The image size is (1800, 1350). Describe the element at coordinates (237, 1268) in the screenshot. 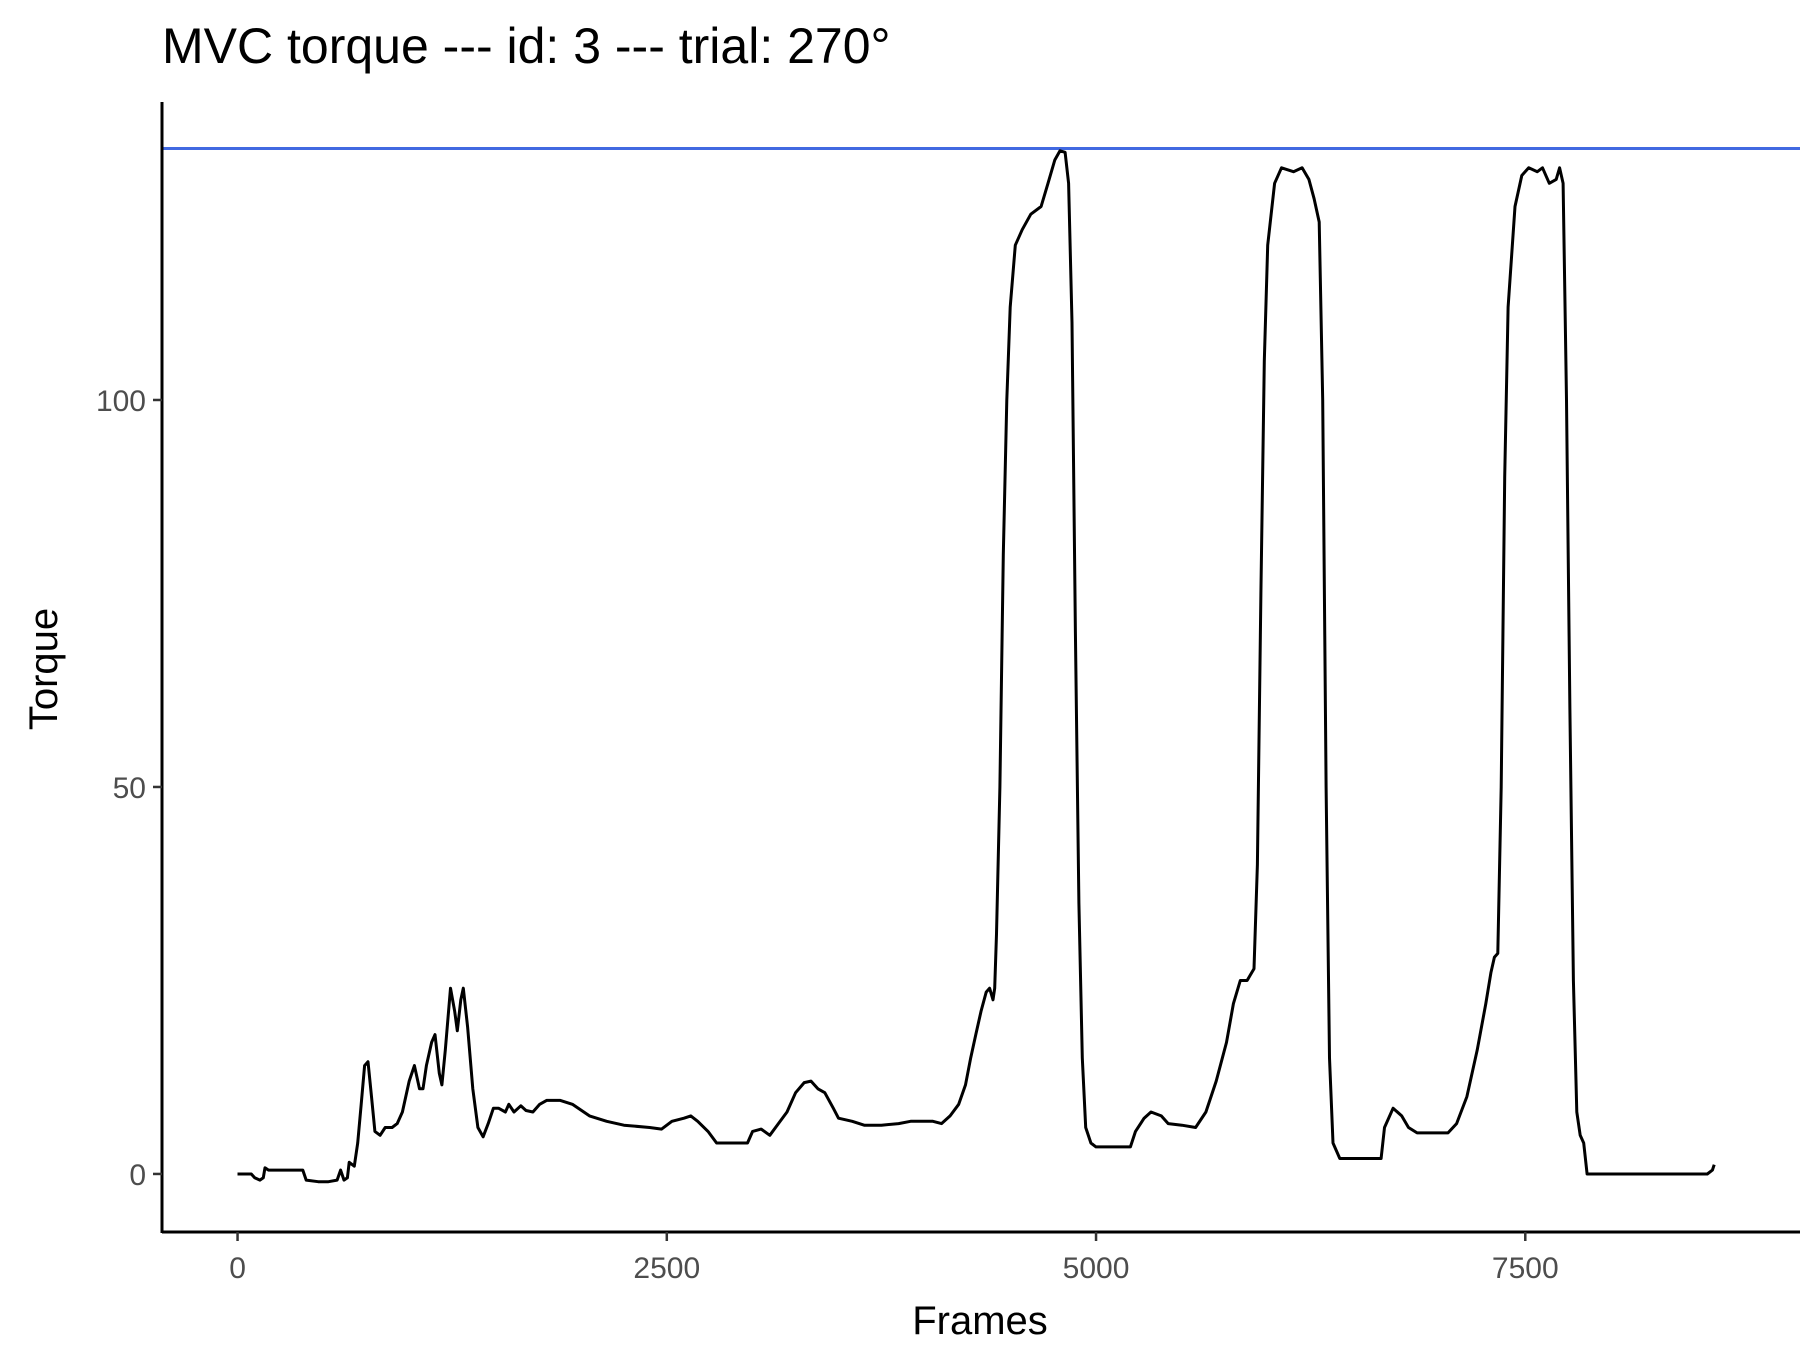

I see `x-tick-label: 0` at that location.